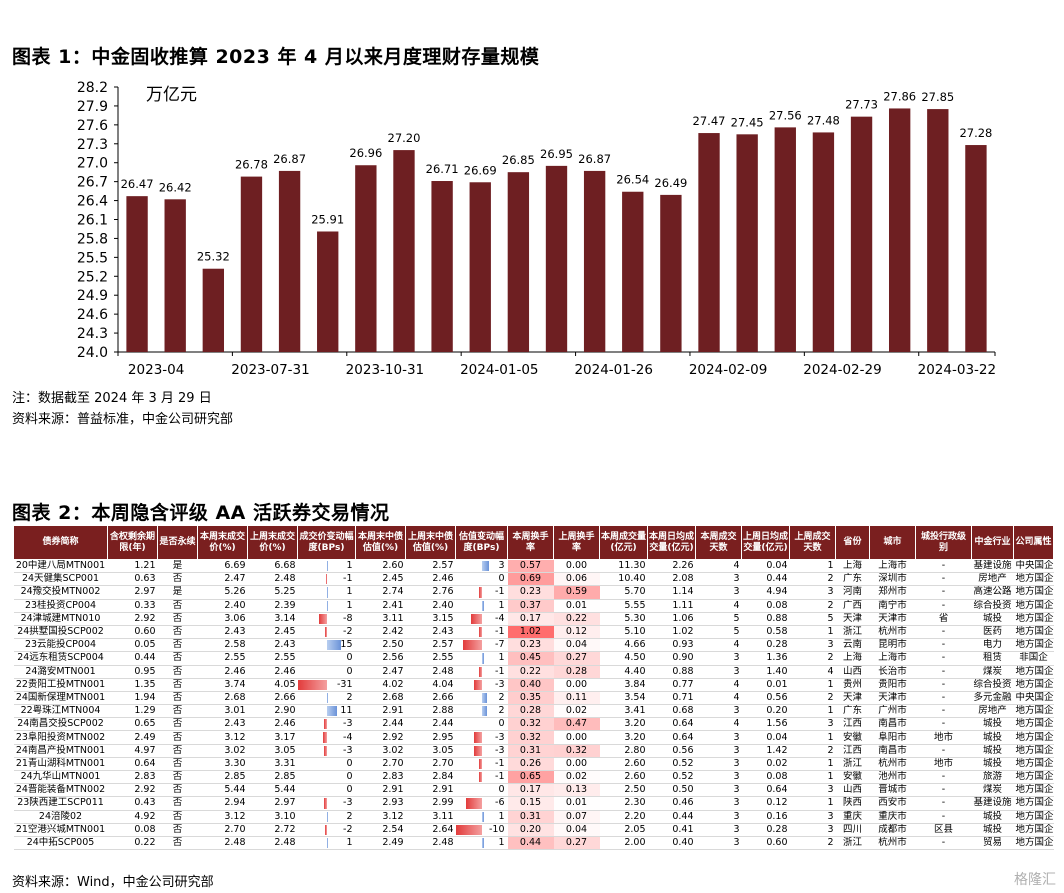 The image size is (1064, 893). I want to click on x-tick-label: 2024-02-29, so click(842, 370).